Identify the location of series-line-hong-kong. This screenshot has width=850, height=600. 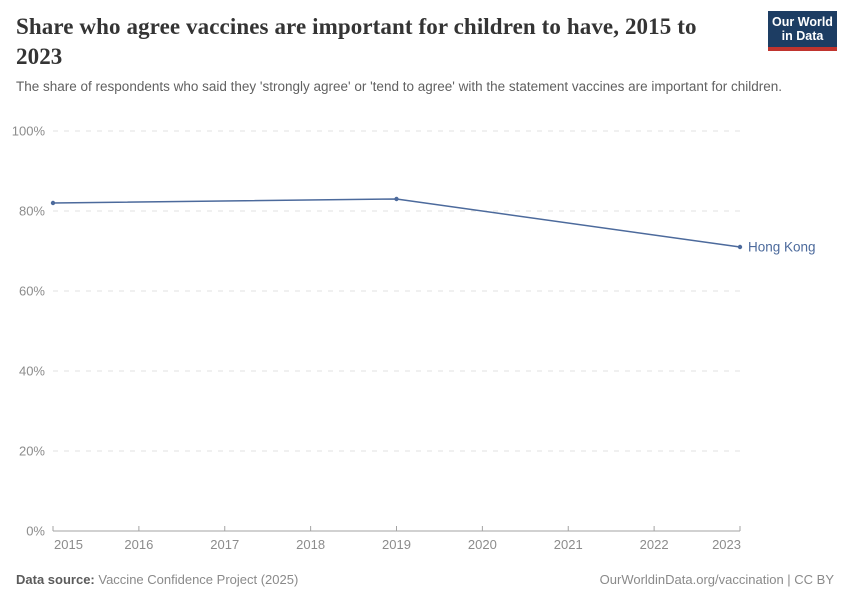
(396, 223).